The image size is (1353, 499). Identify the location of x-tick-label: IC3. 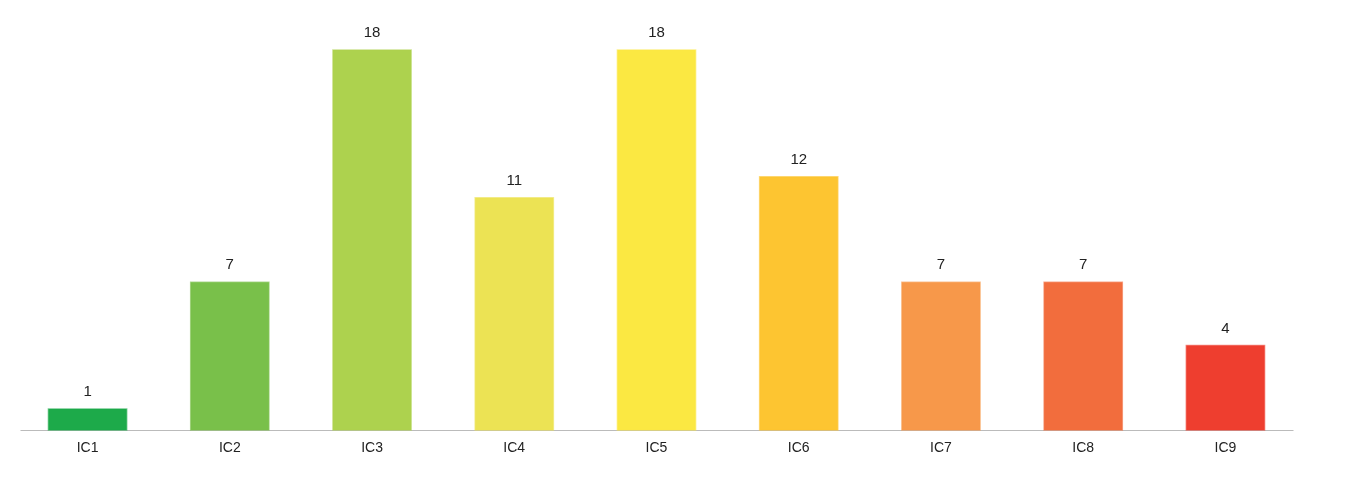
(372, 446).